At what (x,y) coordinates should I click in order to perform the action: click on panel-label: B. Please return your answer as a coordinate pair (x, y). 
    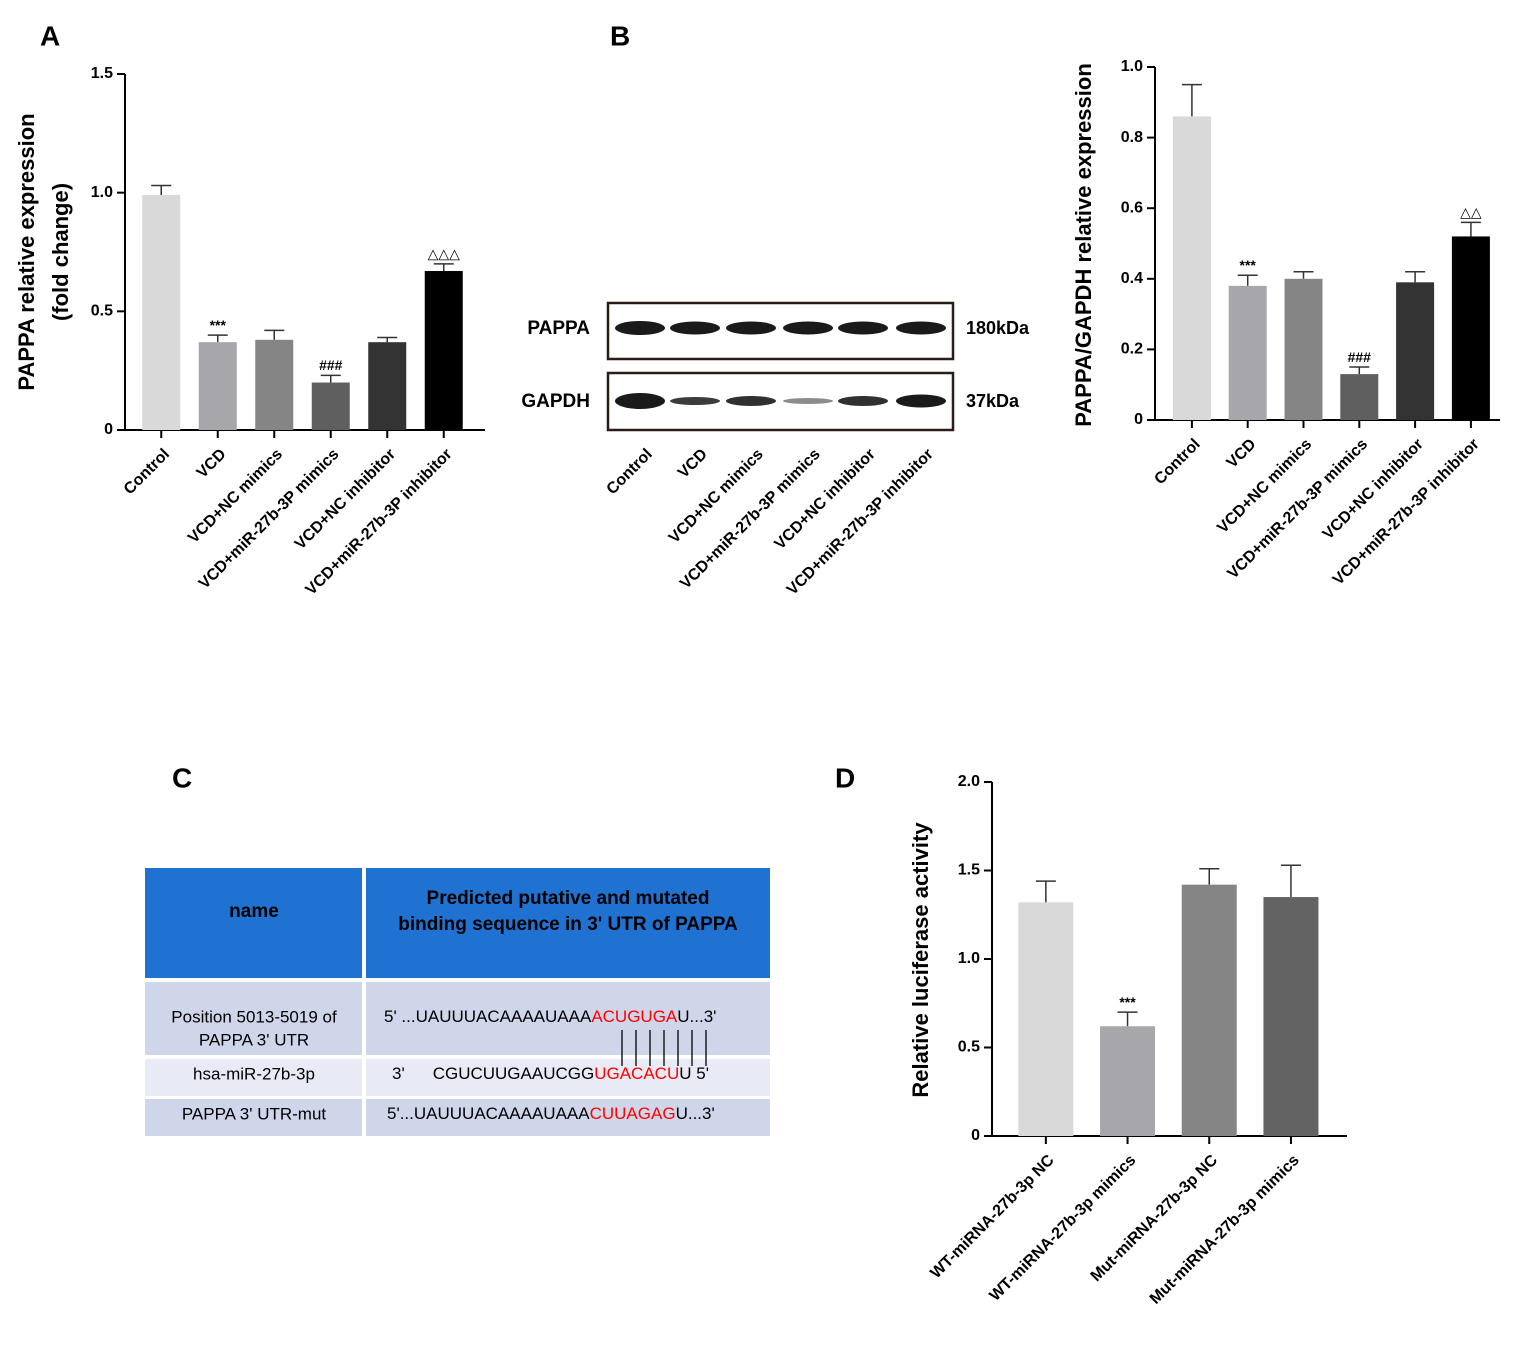
    Looking at the image, I should click on (620, 35).